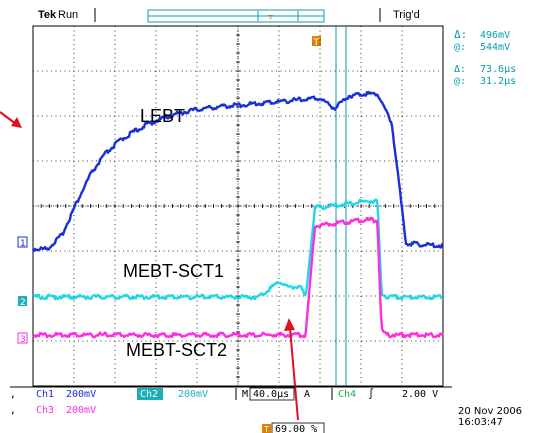 The height and width of the screenshot is (433, 547). Describe the element at coordinates (495, 47) in the screenshot. I see `at-v-value: 544mV` at that location.